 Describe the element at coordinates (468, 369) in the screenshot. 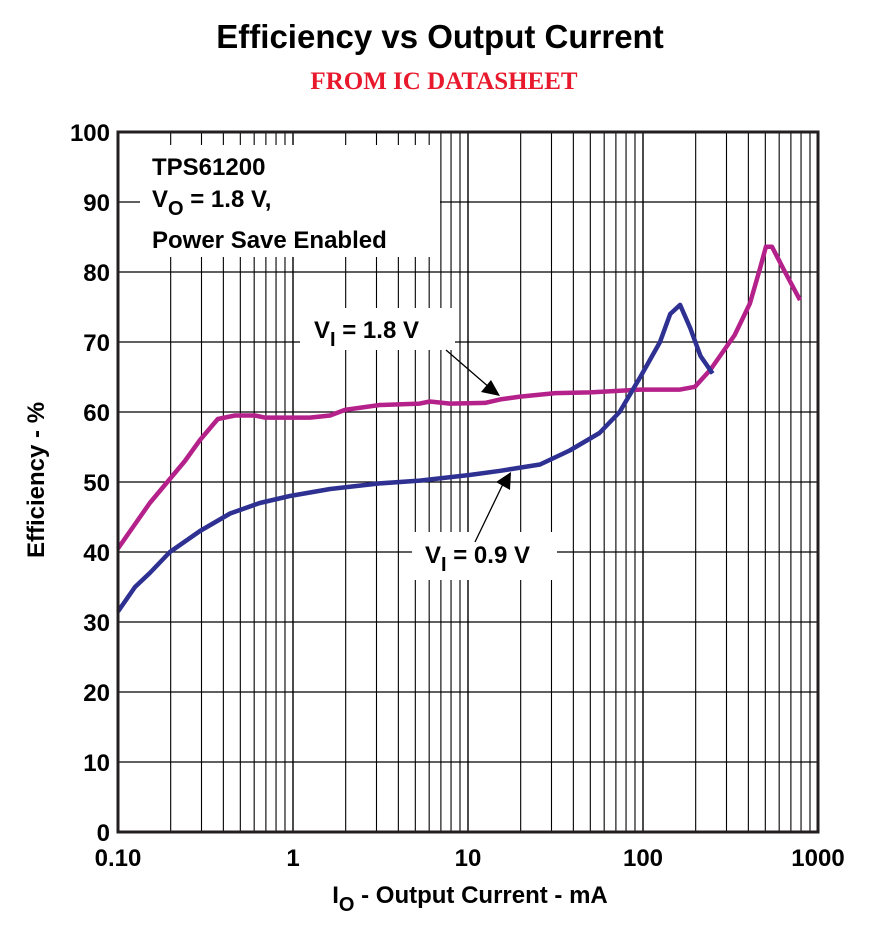

I see `arrow-1.8v-line` at that location.